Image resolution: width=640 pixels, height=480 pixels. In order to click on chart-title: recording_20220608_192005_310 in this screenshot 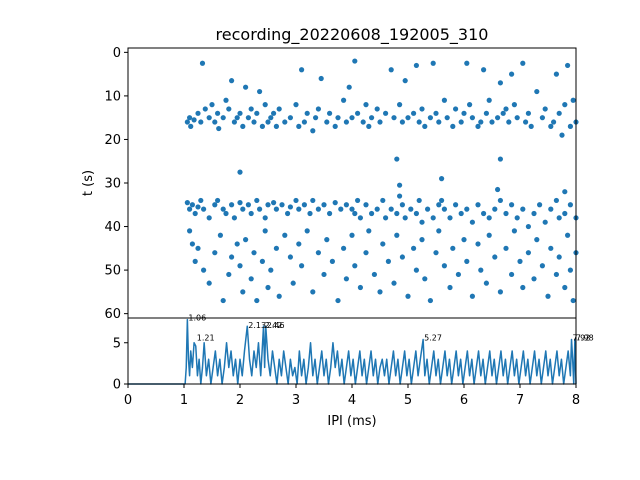, I will do `click(352, 35)`.